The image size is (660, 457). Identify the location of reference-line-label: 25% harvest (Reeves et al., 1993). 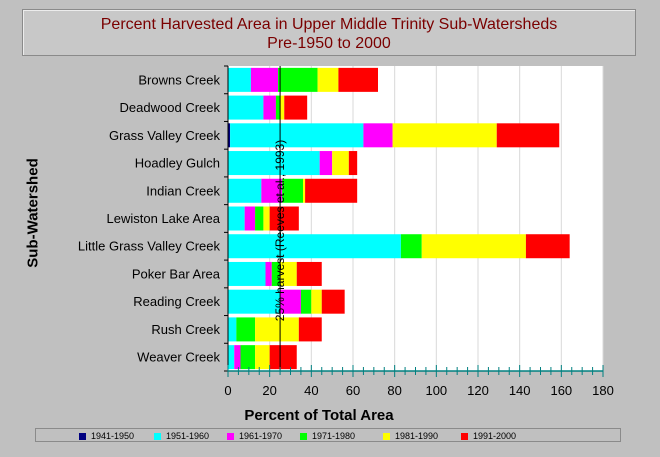
(280, 230).